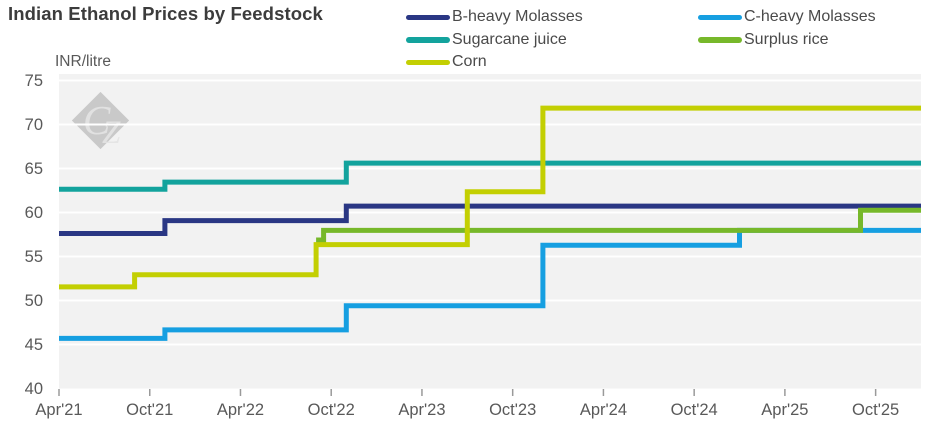 This screenshot has height=443, width=945. Describe the element at coordinates (517, 17) in the screenshot. I see `legend-label-b-heavy-molasses: B-heavy Molasses` at that location.